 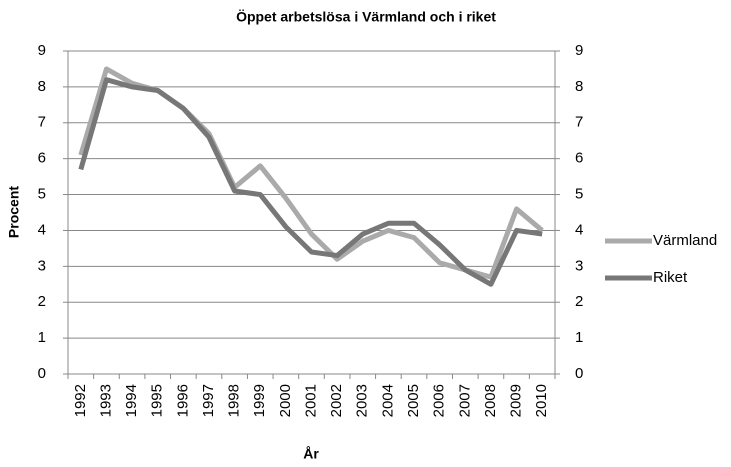 I want to click on y2-tick-label: 2, so click(x=579, y=301).